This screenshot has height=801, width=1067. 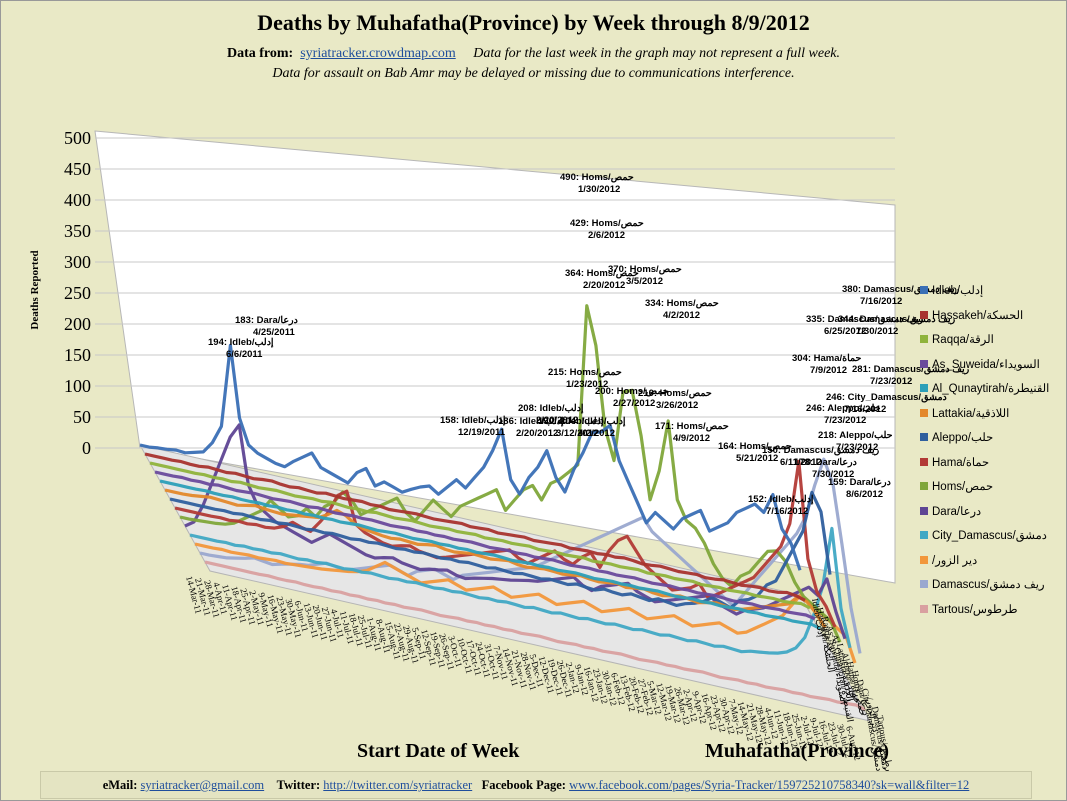 I want to click on annotation-date: 3/12/2012, so click(x=577, y=433).